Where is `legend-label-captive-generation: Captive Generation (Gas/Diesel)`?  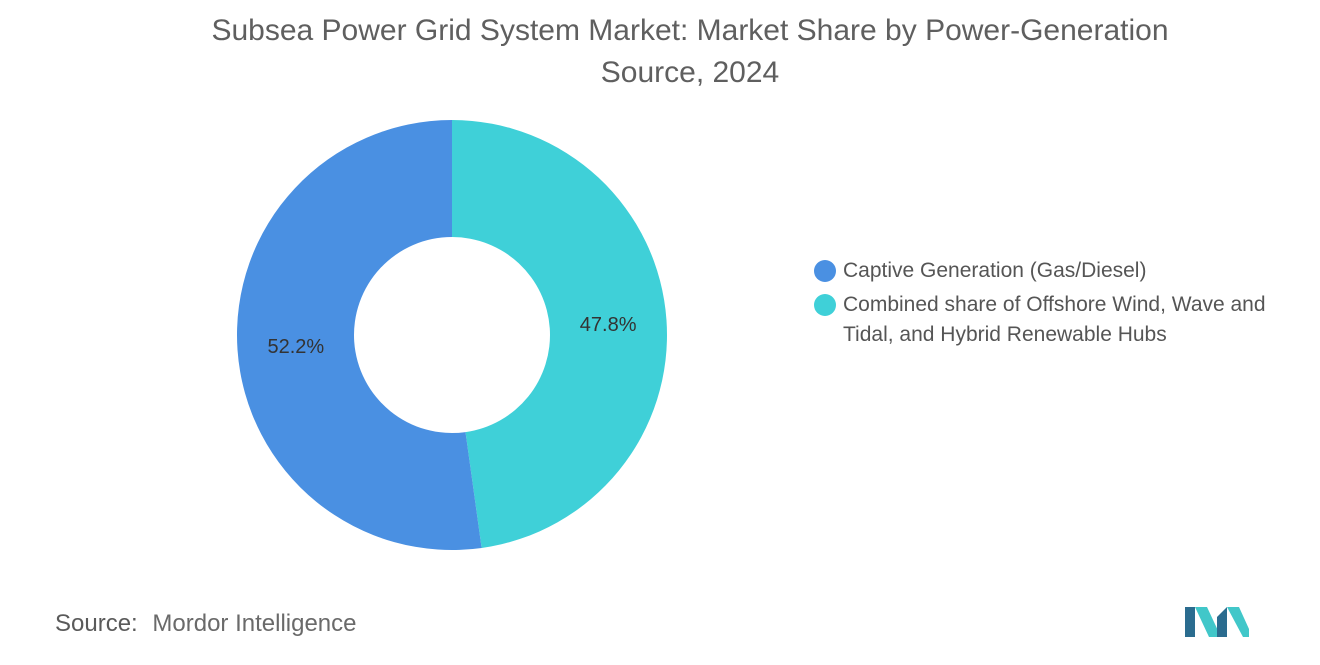
legend-label-captive-generation: Captive Generation (Gas/Diesel) is located at coordinates (995, 270).